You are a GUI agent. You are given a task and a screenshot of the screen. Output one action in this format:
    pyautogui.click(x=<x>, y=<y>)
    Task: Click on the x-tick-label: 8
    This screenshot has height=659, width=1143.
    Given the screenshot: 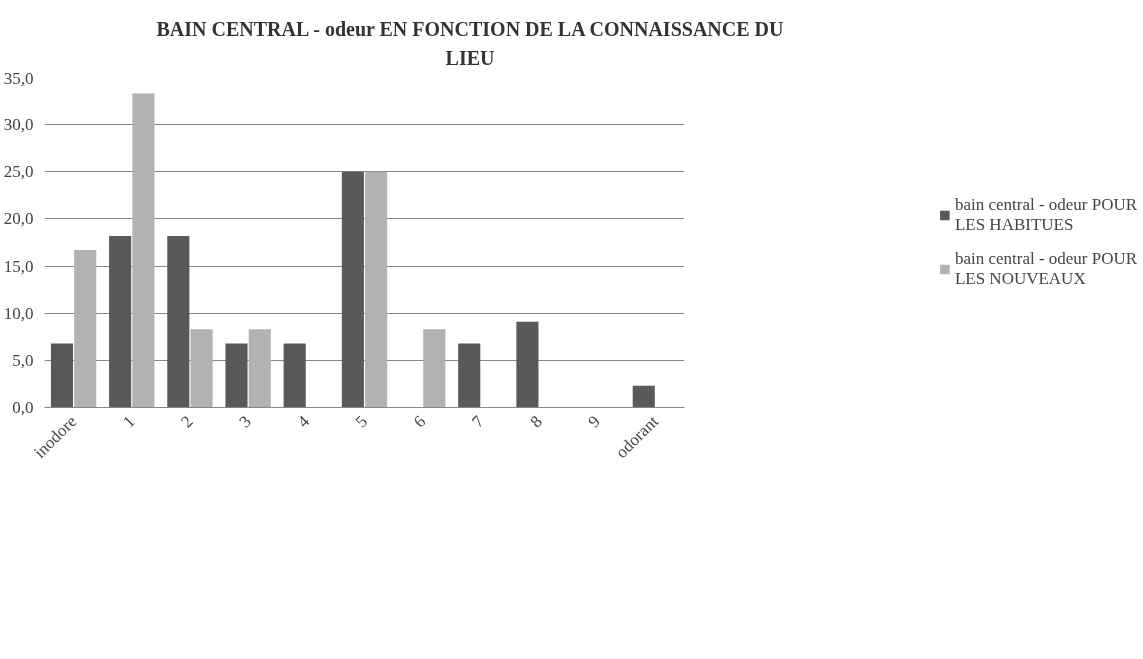 What is the action you would take?
    pyautogui.click(x=536, y=421)
    